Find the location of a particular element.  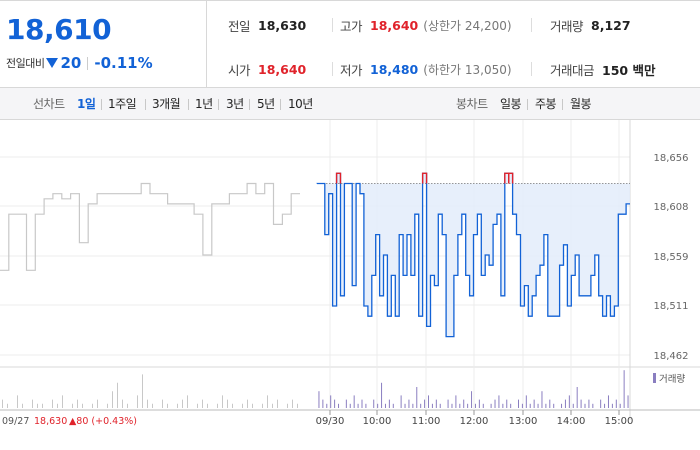

stat-label: 저가 is located at coordinates (351, 70).